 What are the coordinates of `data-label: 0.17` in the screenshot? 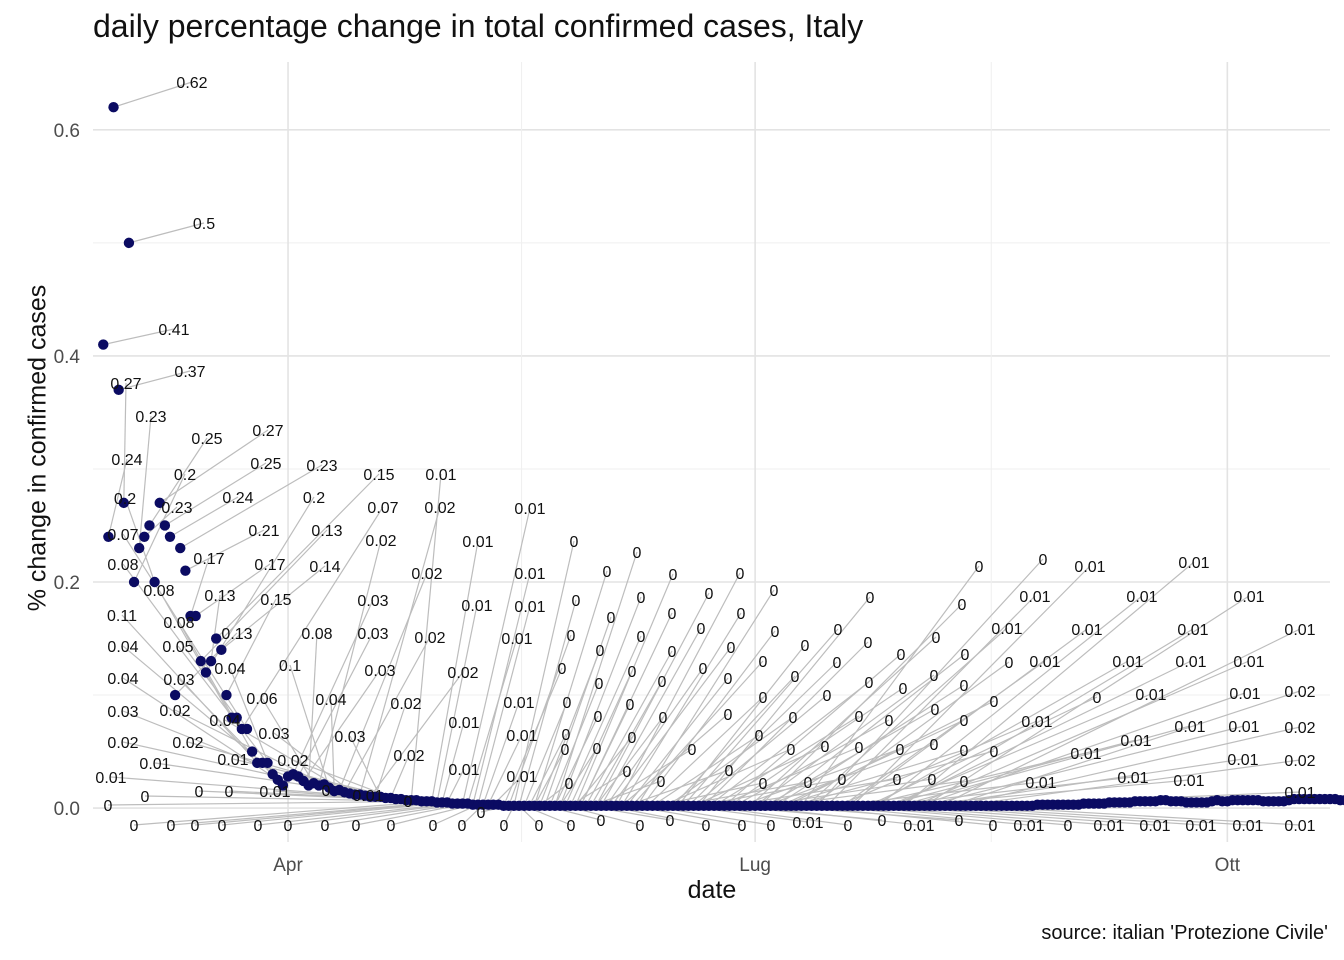 It's located at (208, 559).